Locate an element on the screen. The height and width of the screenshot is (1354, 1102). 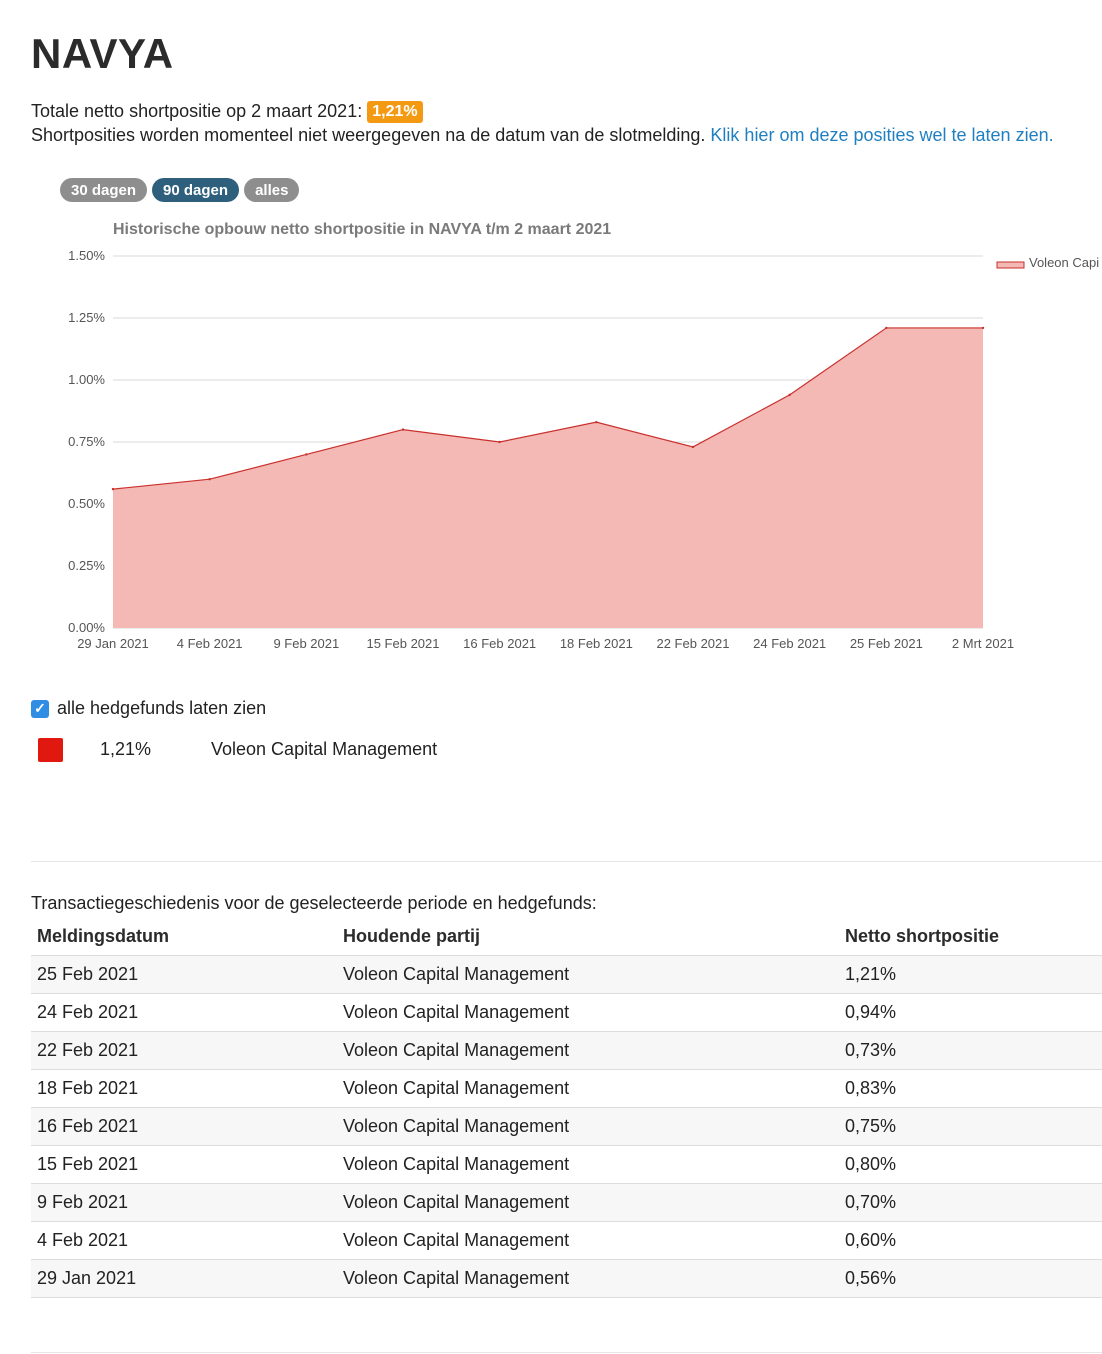
column-header-position: Netto shortpositie is located at coordinates (970, 937).